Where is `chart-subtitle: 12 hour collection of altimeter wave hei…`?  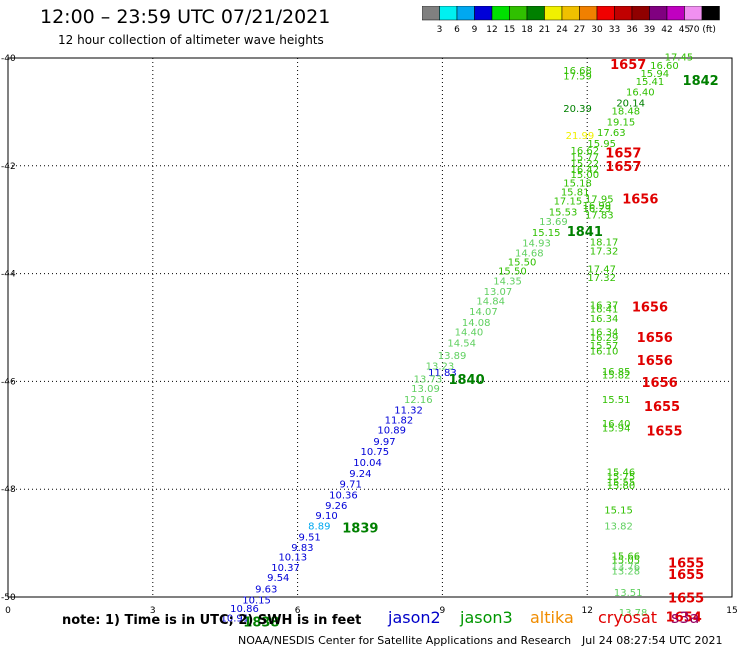
chart-subtitle: 12 hour collection of altimeter wave hei… is located at coordinates (191, 40).